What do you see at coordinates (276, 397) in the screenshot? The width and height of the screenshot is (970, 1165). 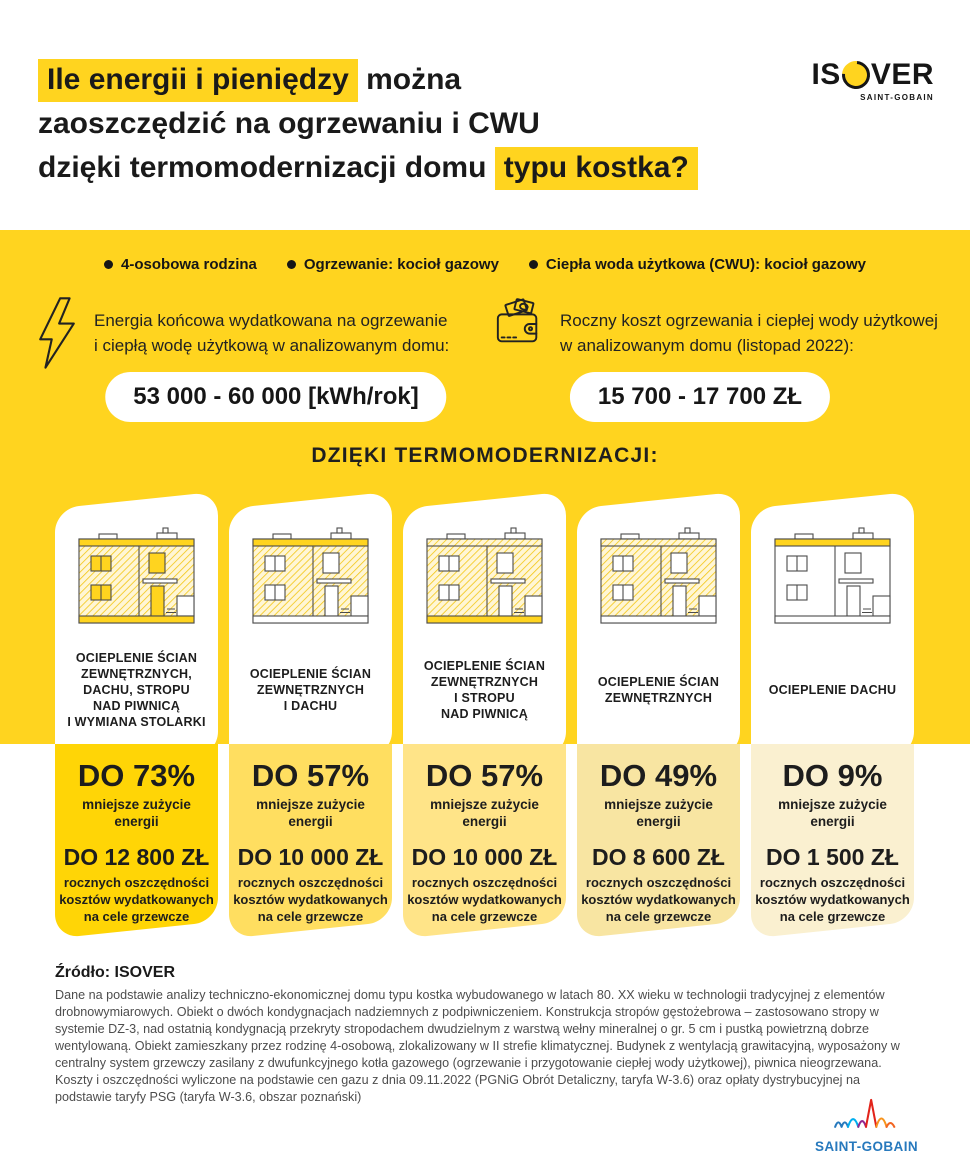 I see `energy-value-pill: 53 000 - 60 000 [kWh/rok]` at bounding box center [276, 397].